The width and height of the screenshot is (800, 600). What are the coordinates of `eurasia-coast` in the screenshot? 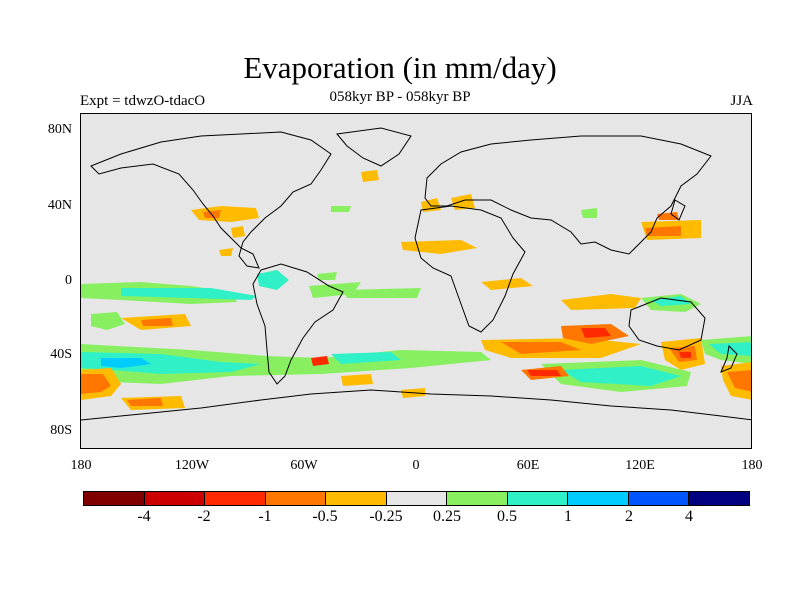 It's located at (568, 195).